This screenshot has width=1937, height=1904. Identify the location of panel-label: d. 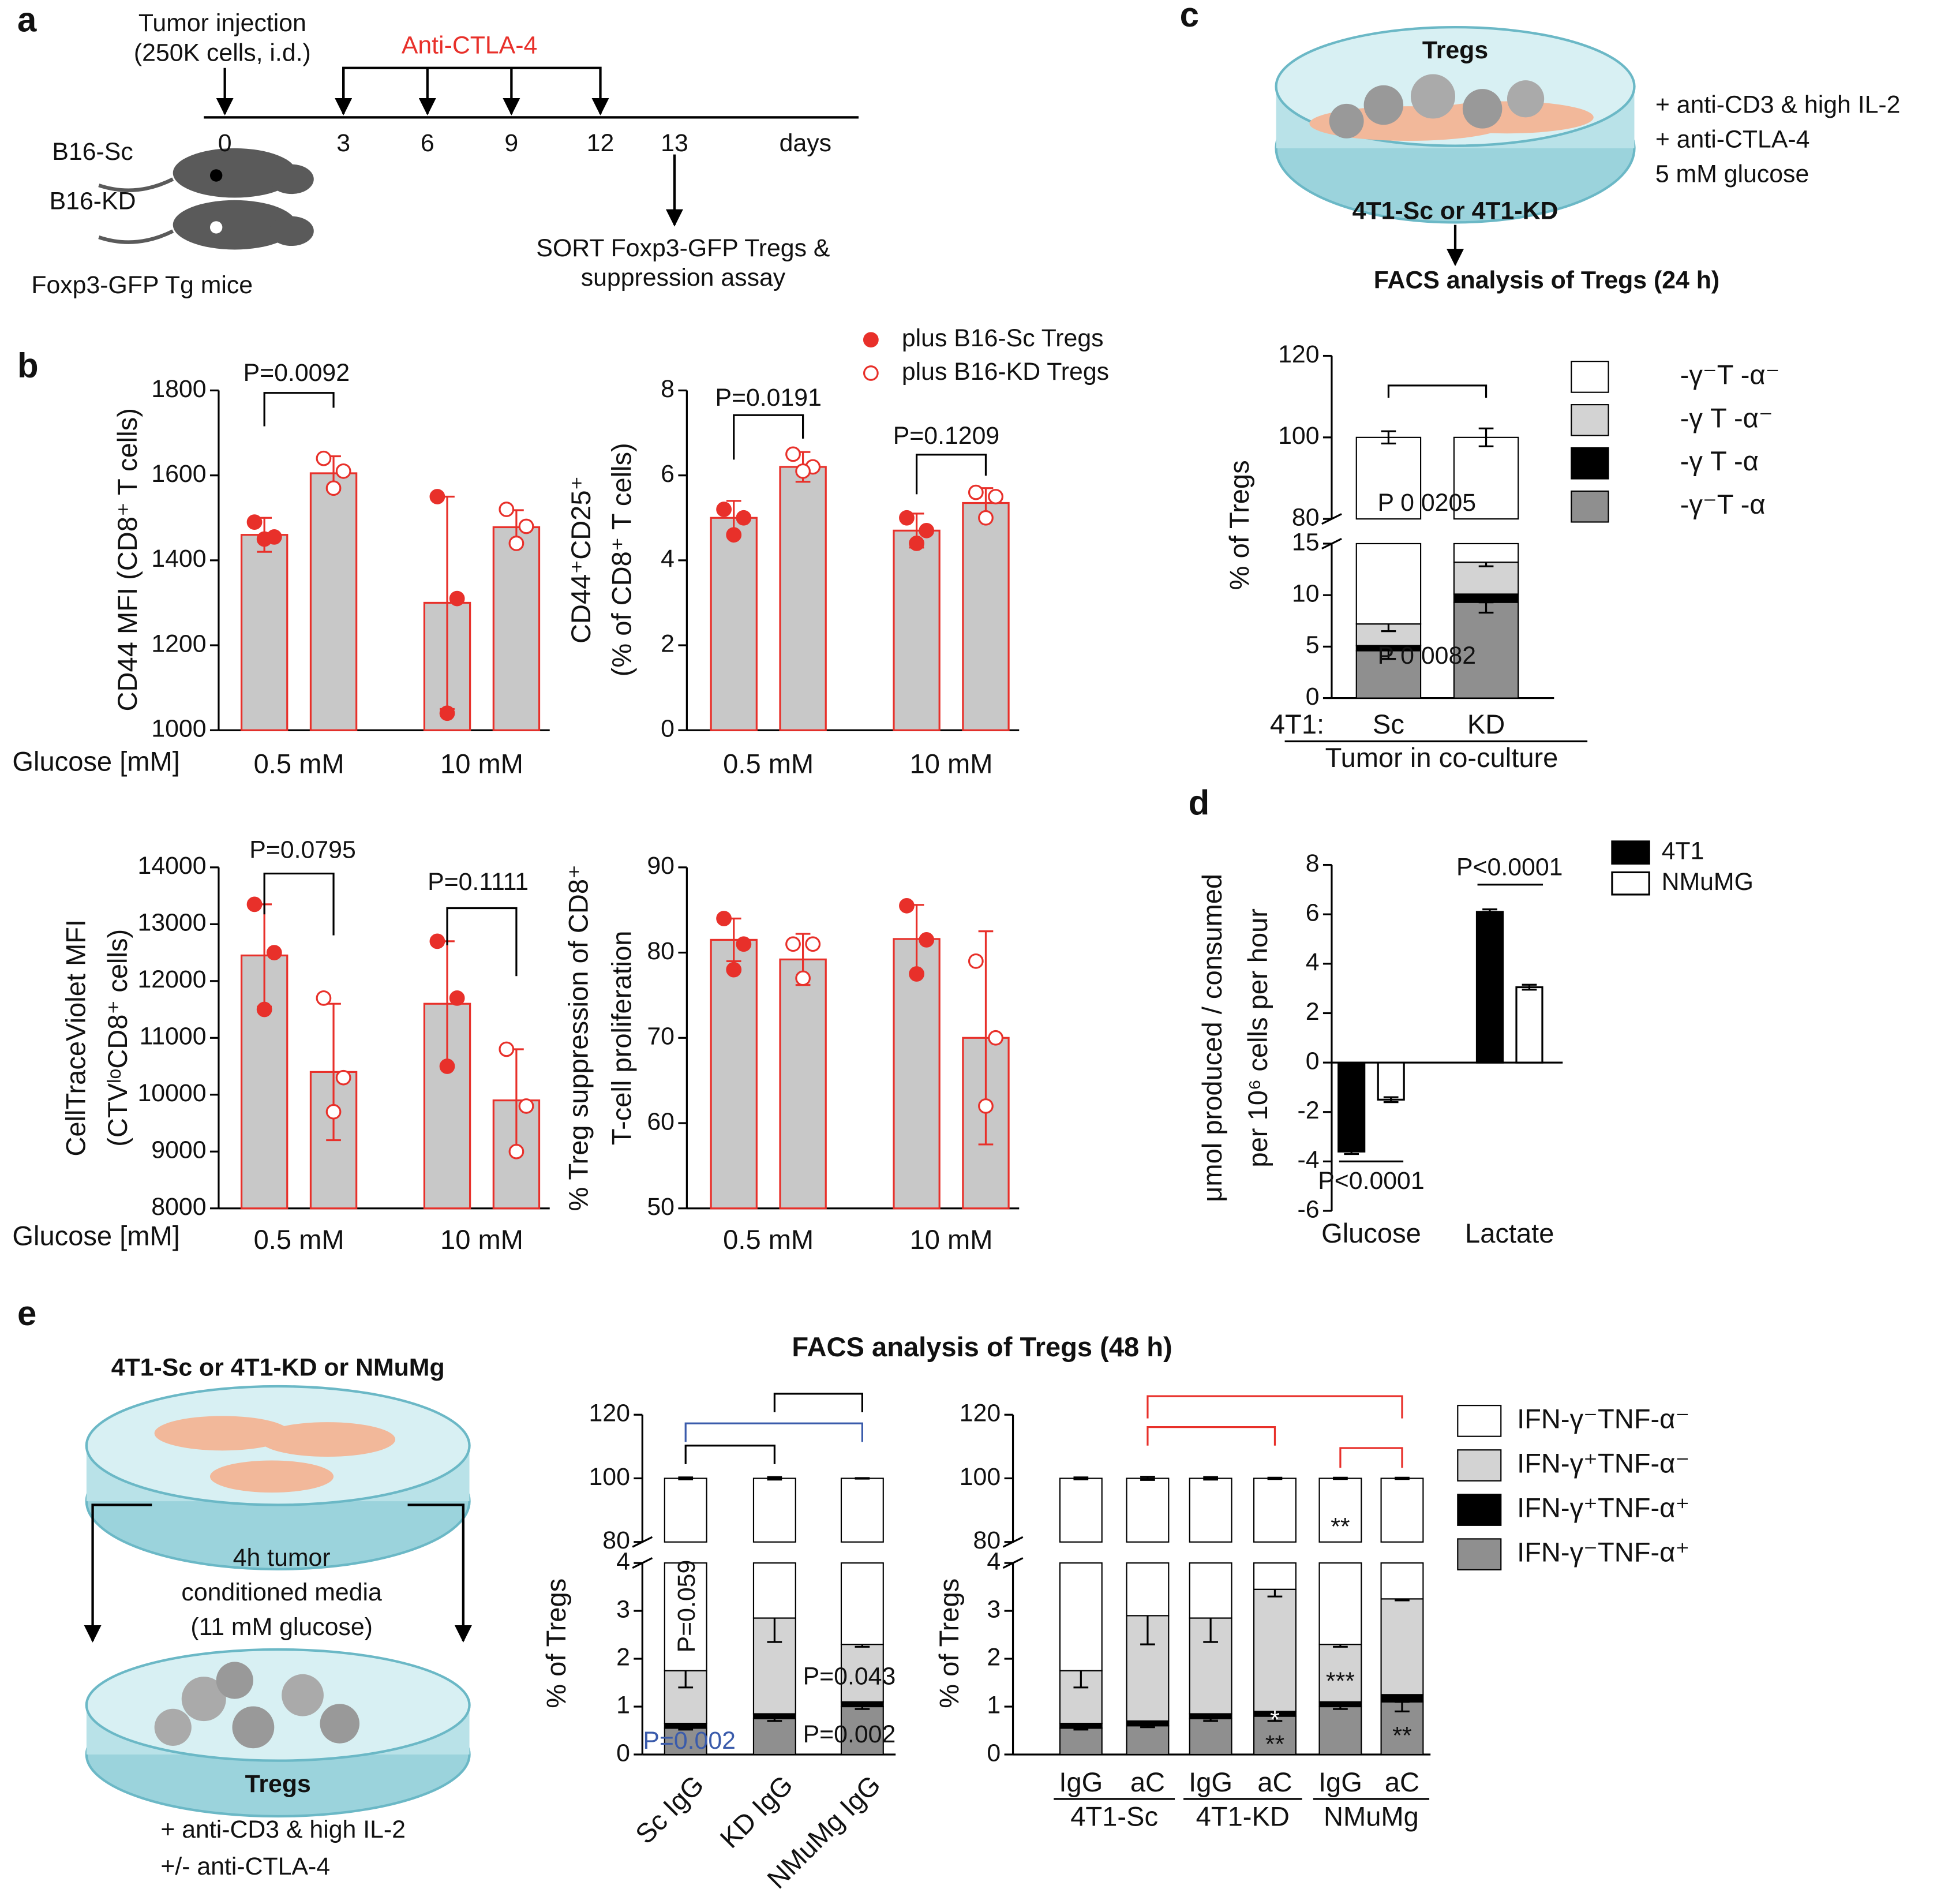
(1199, 803).